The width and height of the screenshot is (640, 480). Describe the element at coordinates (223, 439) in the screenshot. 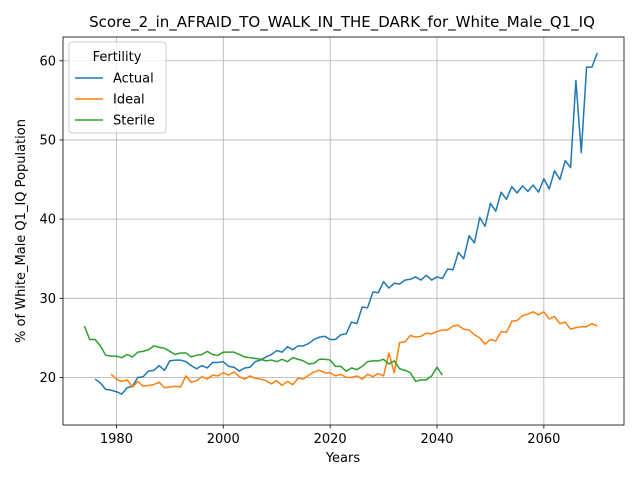

I see `x-tick-label: 2000` at that location.